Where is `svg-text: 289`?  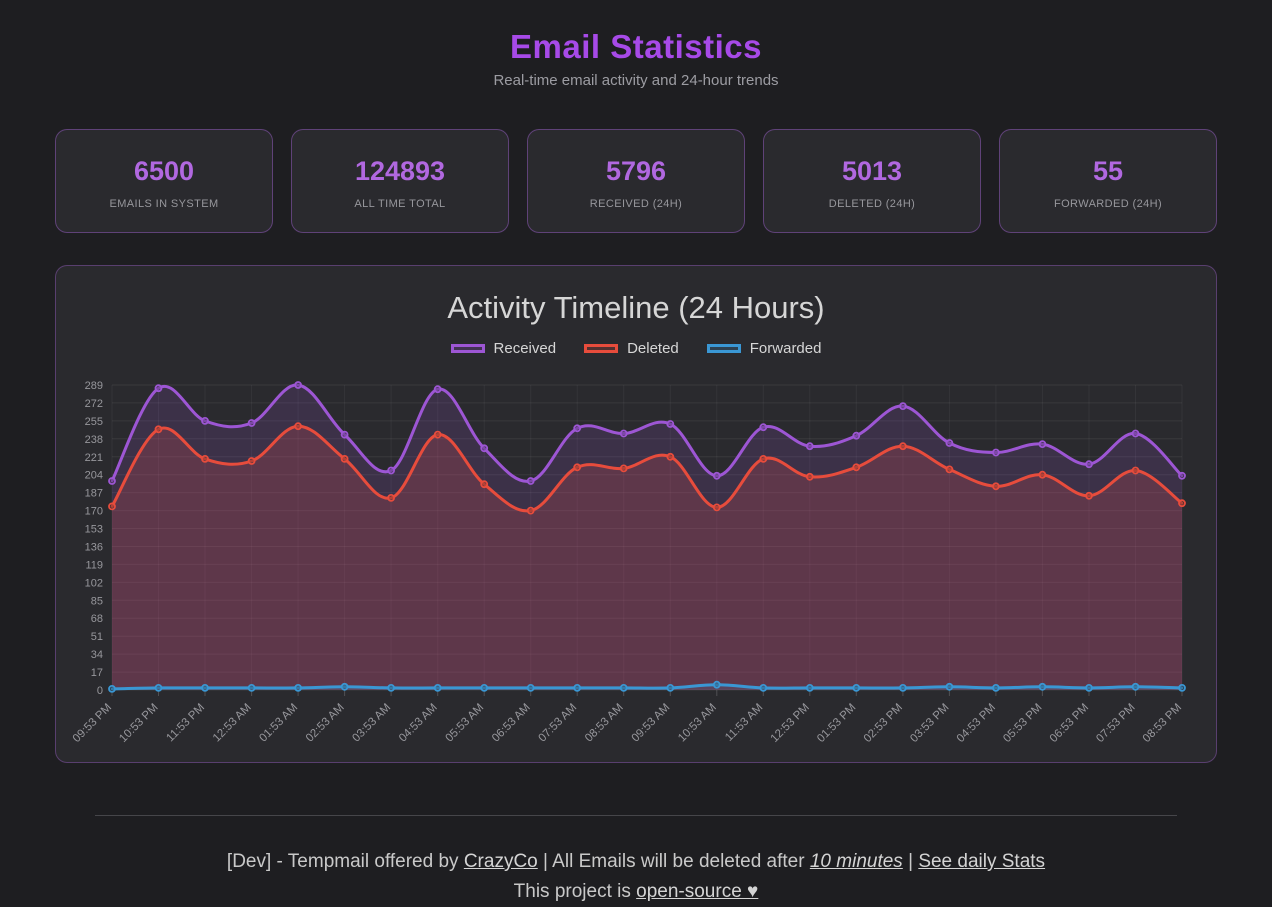
svg-text: 289 is located at coordinates (94, 386).